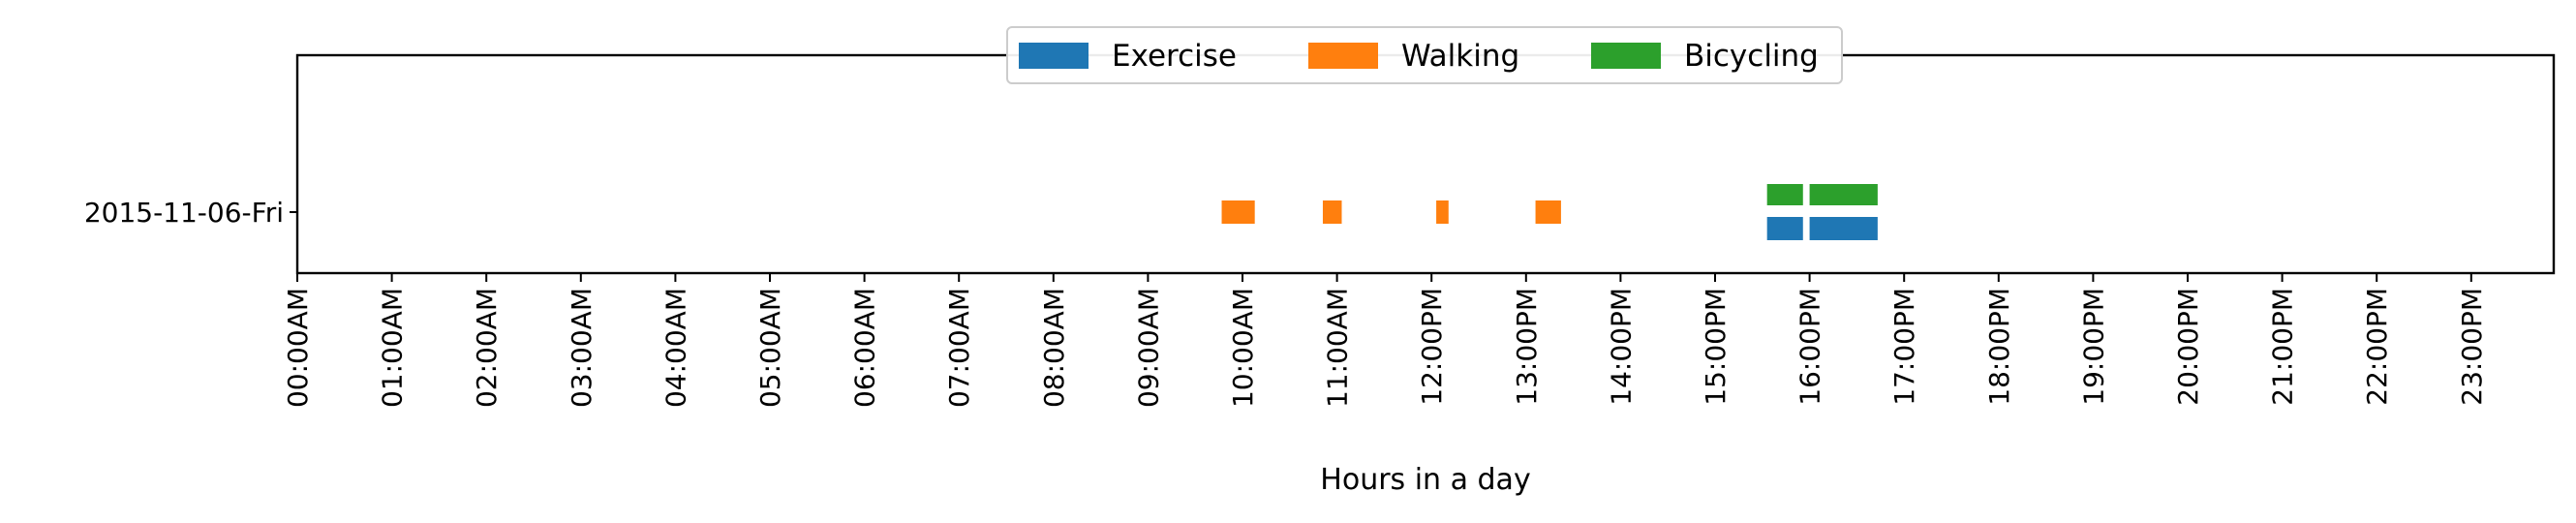 Image resolution: width=2576 pixels, height=523 pixels. What do you see at coordinates (1527, 347) in the screenshot?
I see `x-tick-label: 13:00PM` at bounding box center [1527, 347].